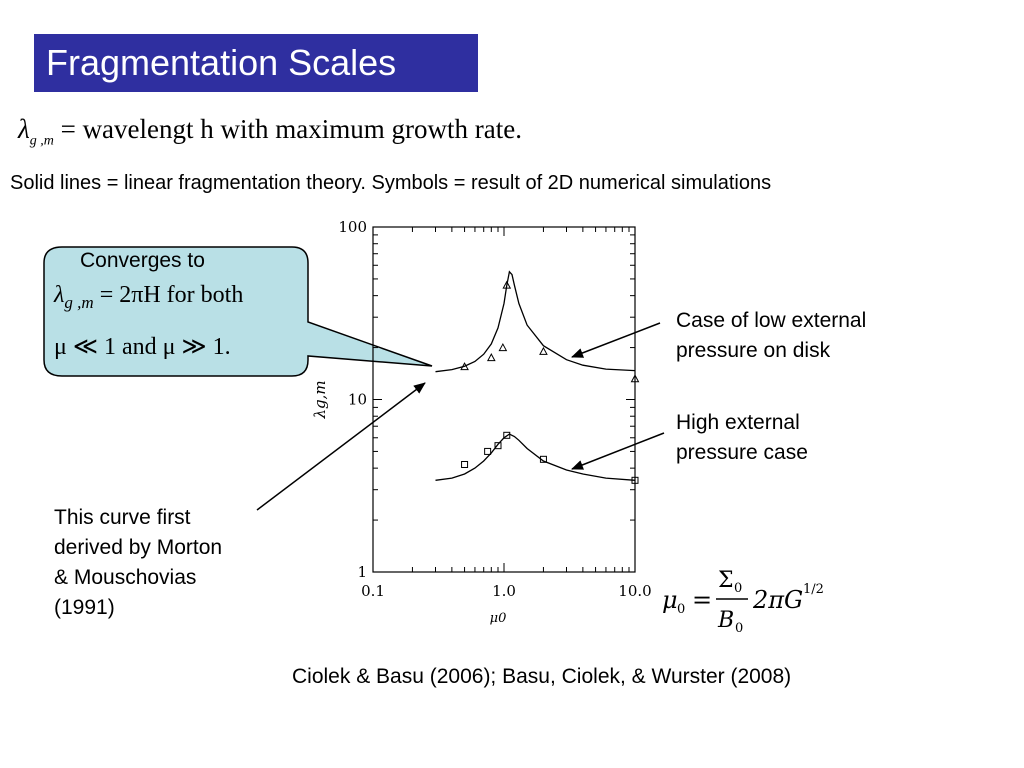  What do you see at coordinates (59, 295) in the screenshot?
I see `callout-lambda: λ` at bounding box center [59, 295].